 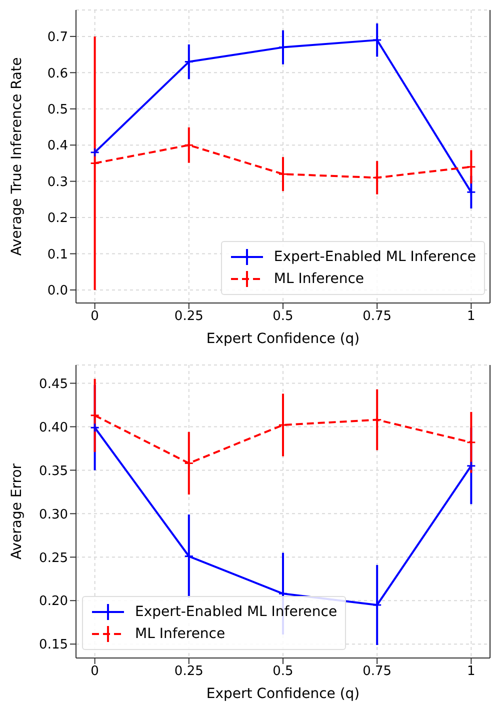 I want to click on y-axis-title: Average True Inference Rate, so click(x=16, y=156).